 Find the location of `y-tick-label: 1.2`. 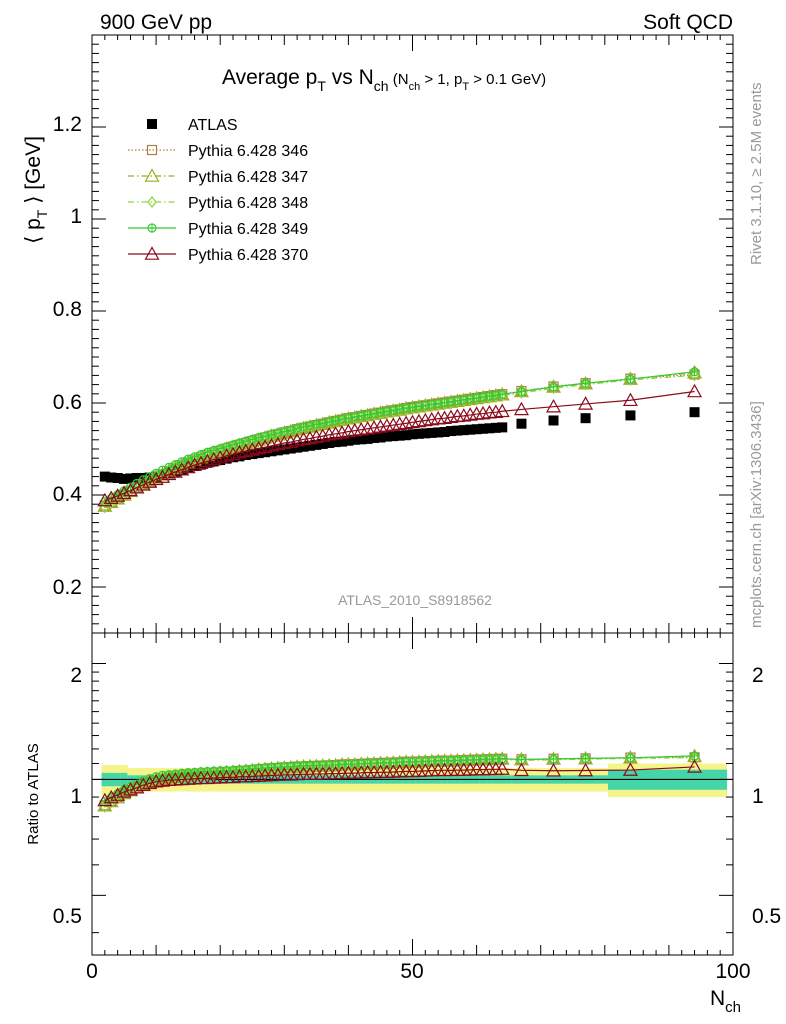

y-tick-label: 1.2 is located at coordinates (67, 124).